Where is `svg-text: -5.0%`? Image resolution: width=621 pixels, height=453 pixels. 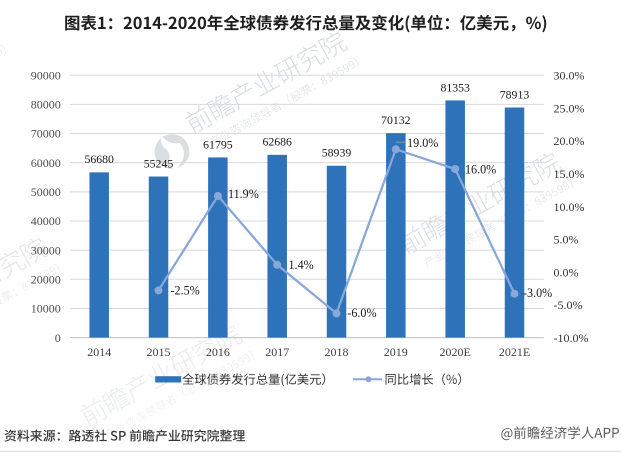 svg-text: -5.0% is located at coordinates (568, 305).